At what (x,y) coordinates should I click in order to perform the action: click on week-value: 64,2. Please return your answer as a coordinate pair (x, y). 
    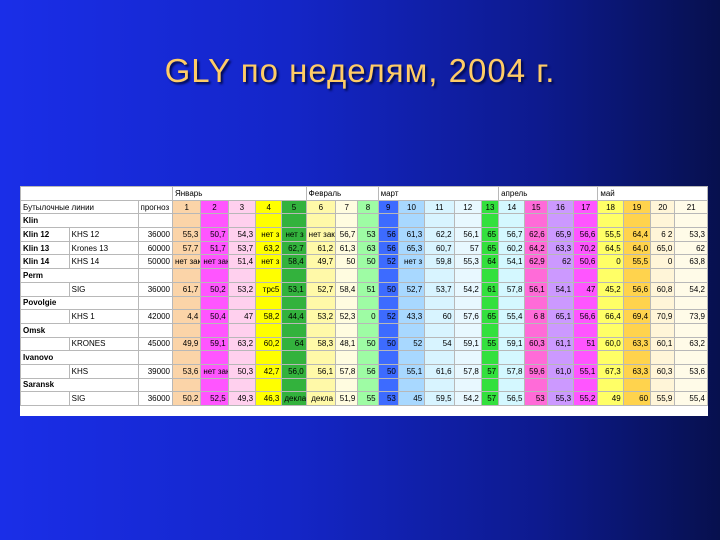
    Looking at the image, I should click on (536, 248).